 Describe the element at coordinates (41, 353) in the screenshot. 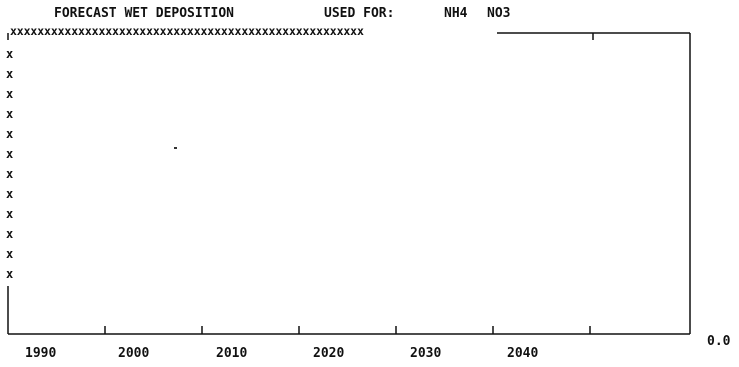

I see `x-tick-label: 1990` at that location.